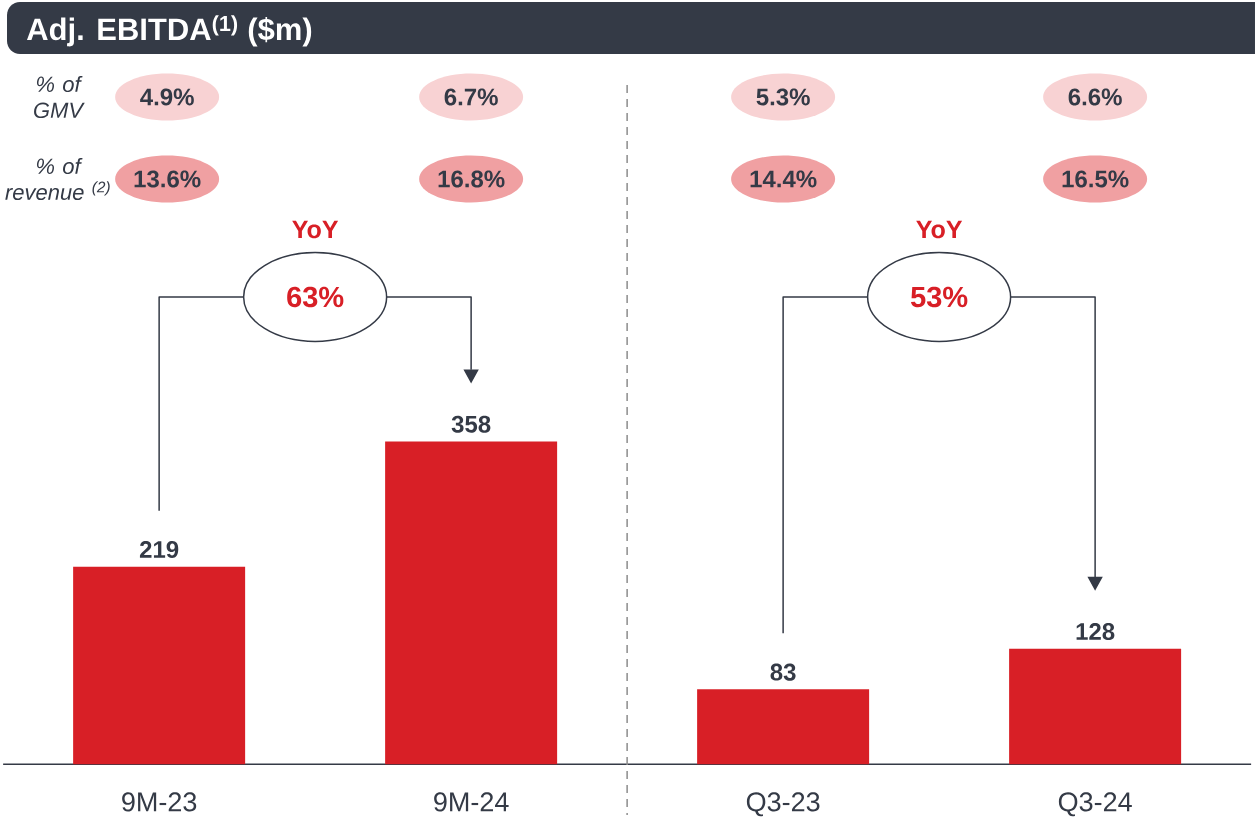 The image size is (1255, 821). Describe the element at coordinates (471, 802) in the screenshot. I see `x-tick-label: 9M-24` at that location.